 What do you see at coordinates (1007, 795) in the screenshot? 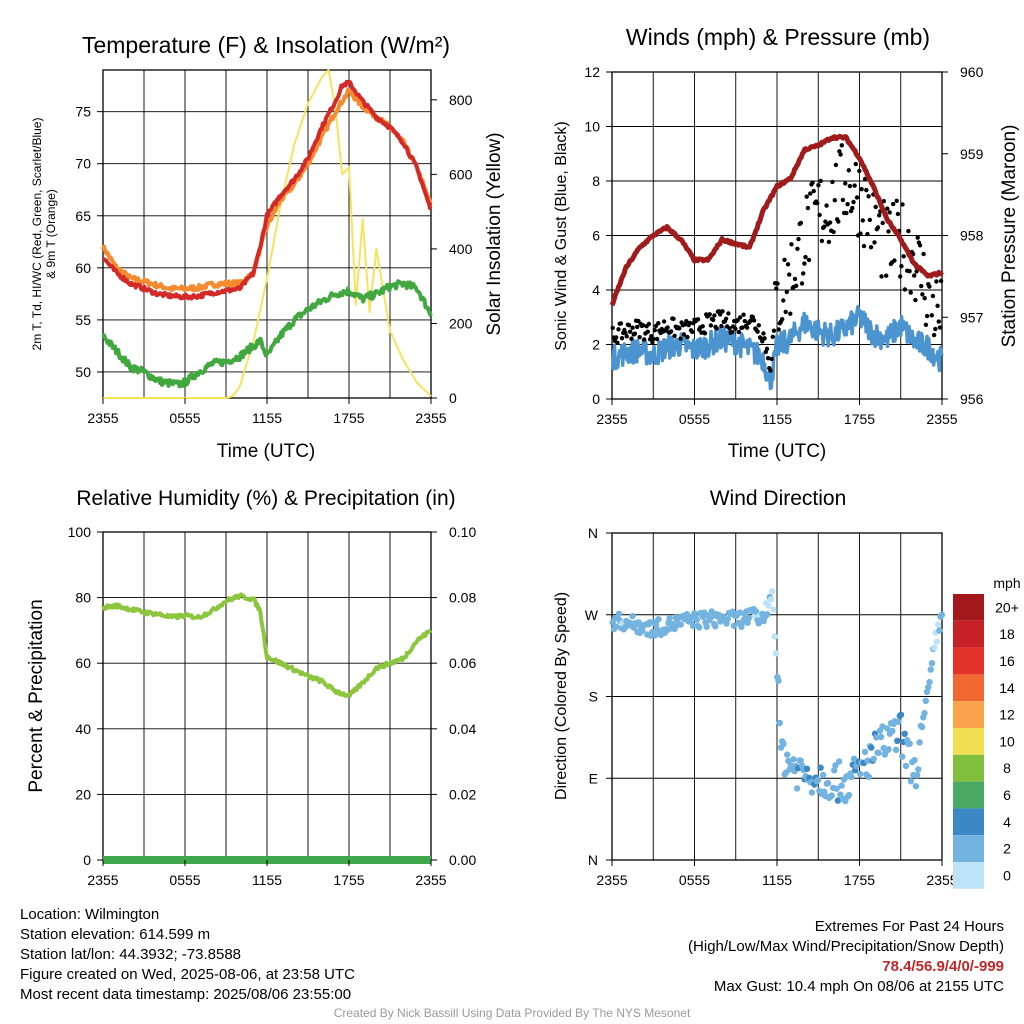
I see `colorbar-label: 6` at bounding box center [1007, 795].